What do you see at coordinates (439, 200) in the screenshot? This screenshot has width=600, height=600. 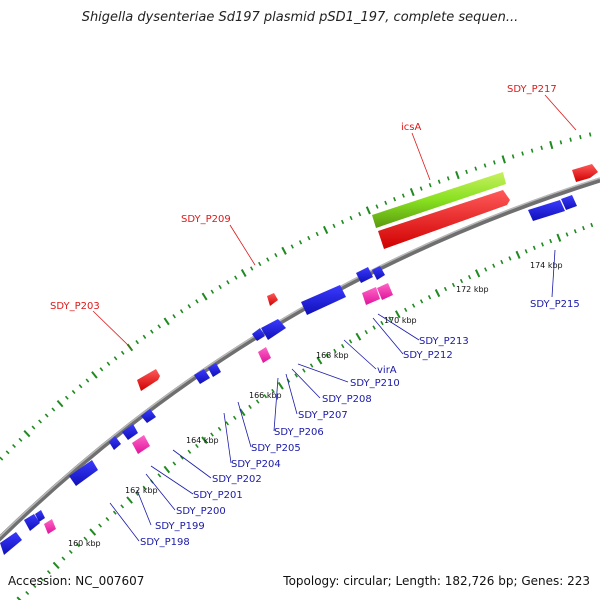 I see `gene-feature-icsA` at bounding box center [439, 200].